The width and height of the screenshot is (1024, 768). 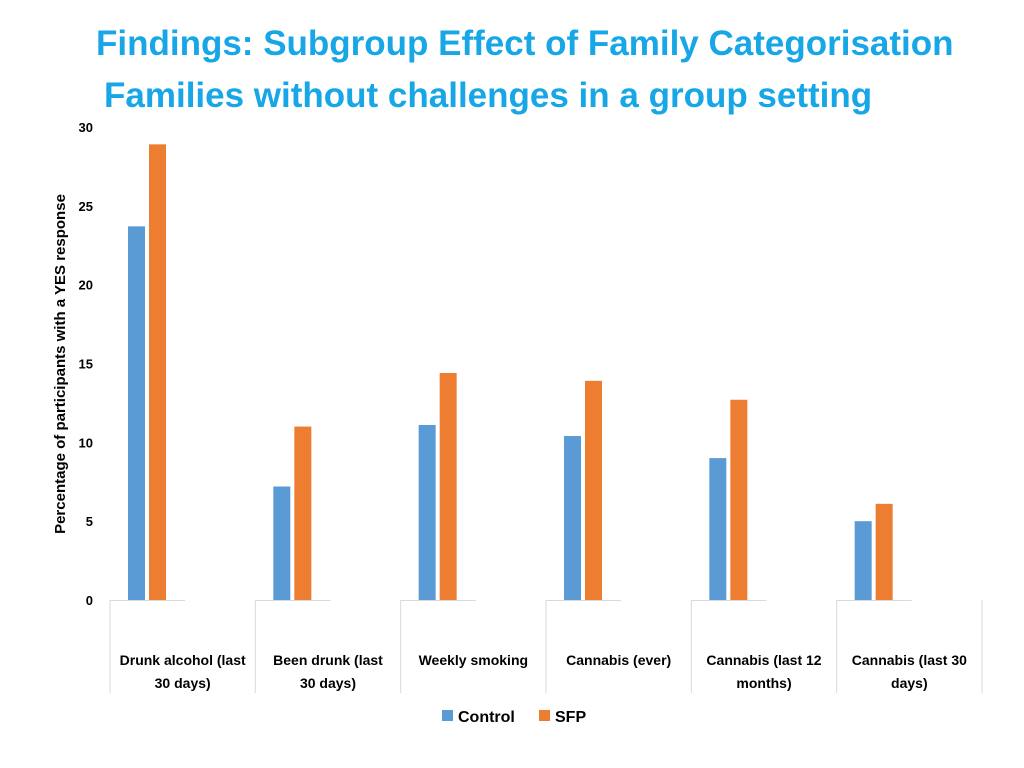 I want to click on category-label: Cannabis (ever), so click(x=618, y=660).